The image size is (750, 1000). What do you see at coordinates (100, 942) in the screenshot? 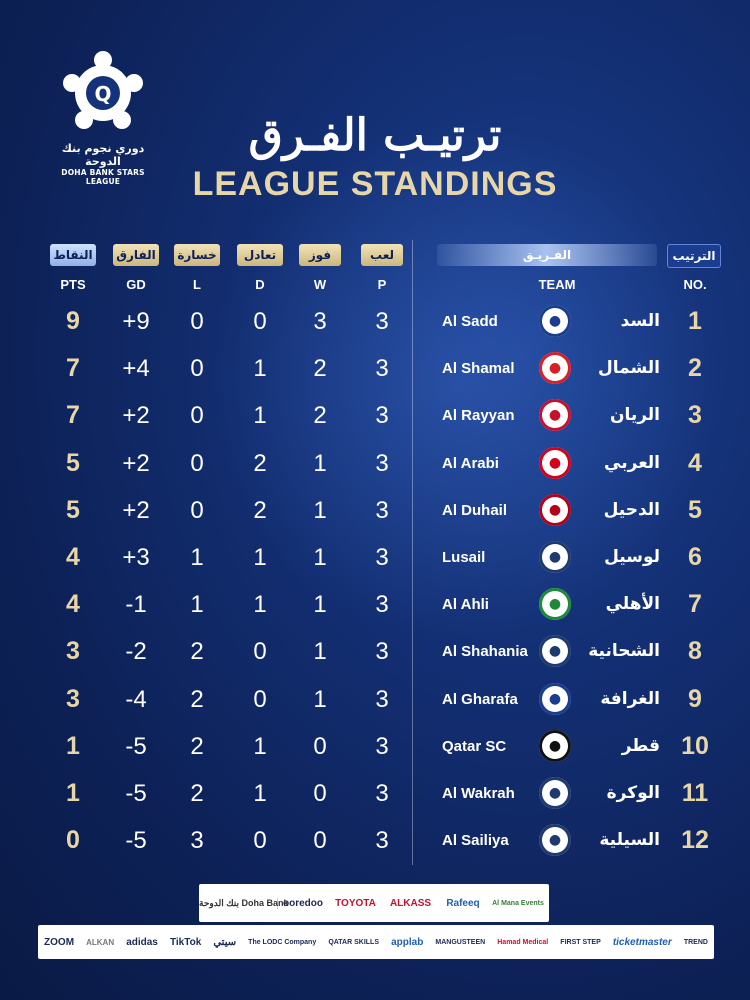
I see `sponsor-logo: ALKAN` at bounding box center [100, 942].